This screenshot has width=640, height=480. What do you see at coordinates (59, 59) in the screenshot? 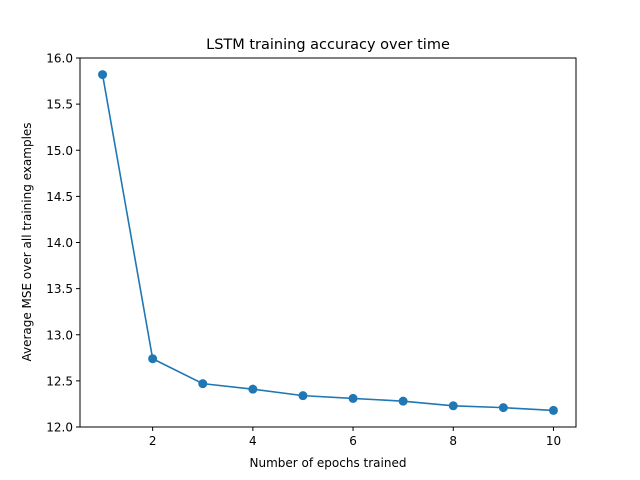
I see `y-tick-label: 16.0` at bounding box center [59, 59].